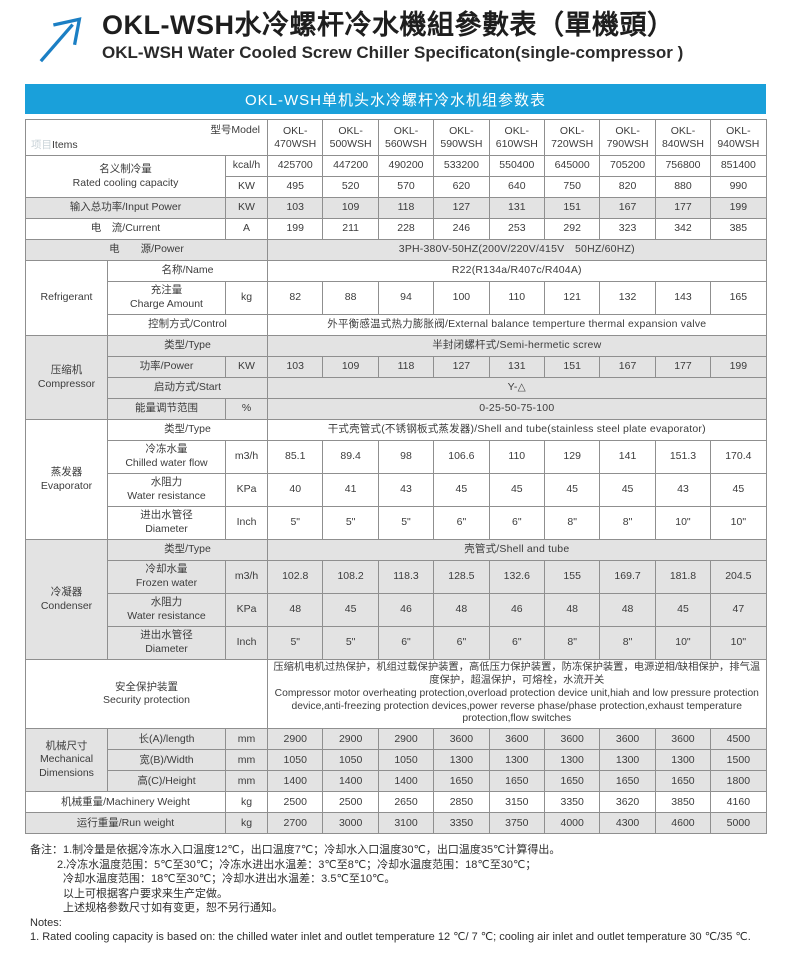 The width and height of the screenshot is (790, 957). Describe the element at coordinates (406, 823) in the screenshot. I see `value-cell: 3100` at that location.